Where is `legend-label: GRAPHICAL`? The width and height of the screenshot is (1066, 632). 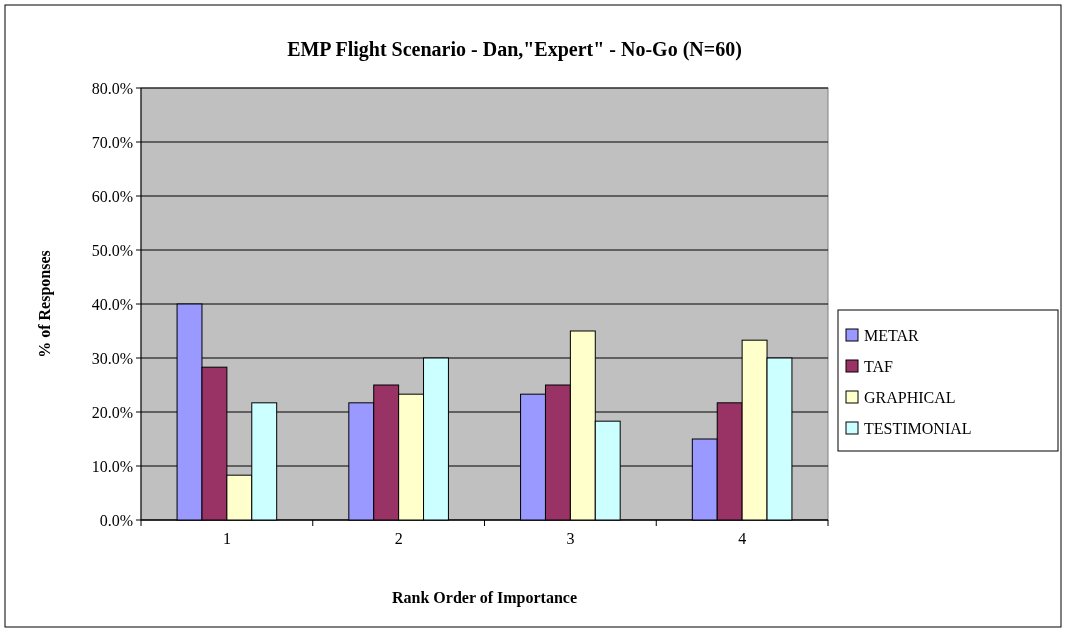
legend-label: GRAPHICAL is located at coordinates (910, 397).